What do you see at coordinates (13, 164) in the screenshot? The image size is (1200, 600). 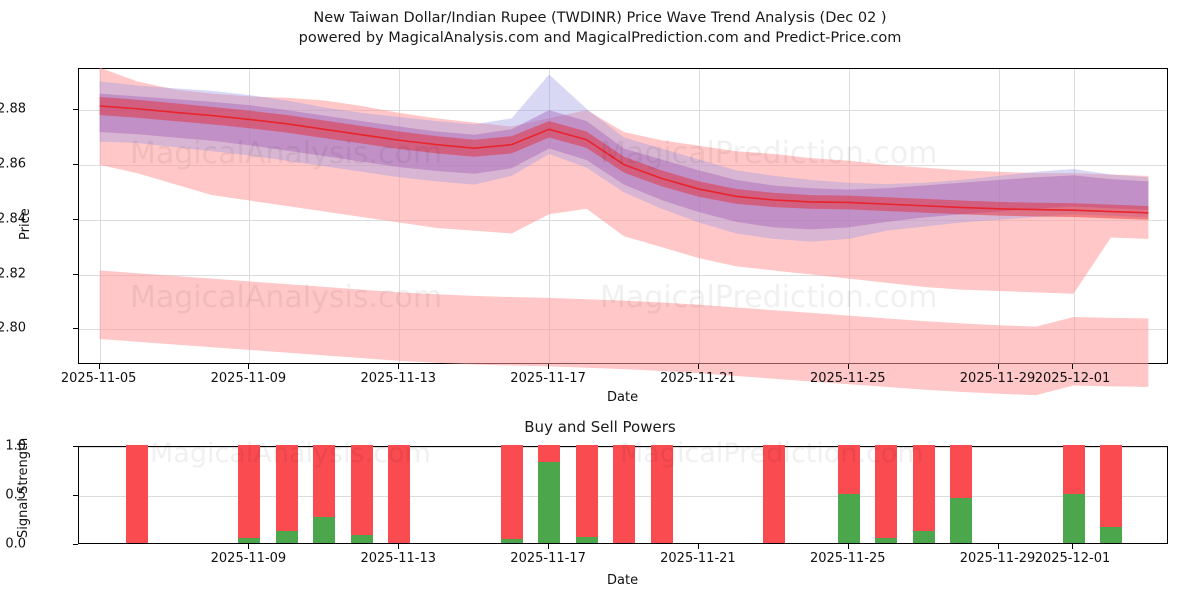 I see `price-y-tick-label: 2.86` at bounding box center [13, 164].